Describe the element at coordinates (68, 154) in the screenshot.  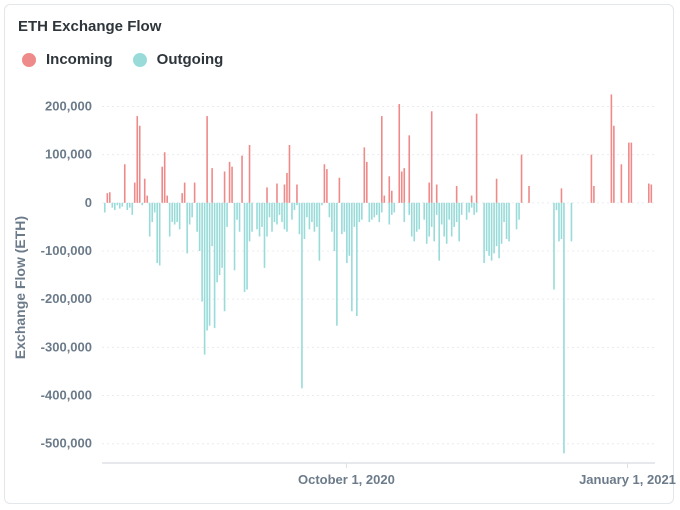
I see `y-tick-label: 100,000` at that location.